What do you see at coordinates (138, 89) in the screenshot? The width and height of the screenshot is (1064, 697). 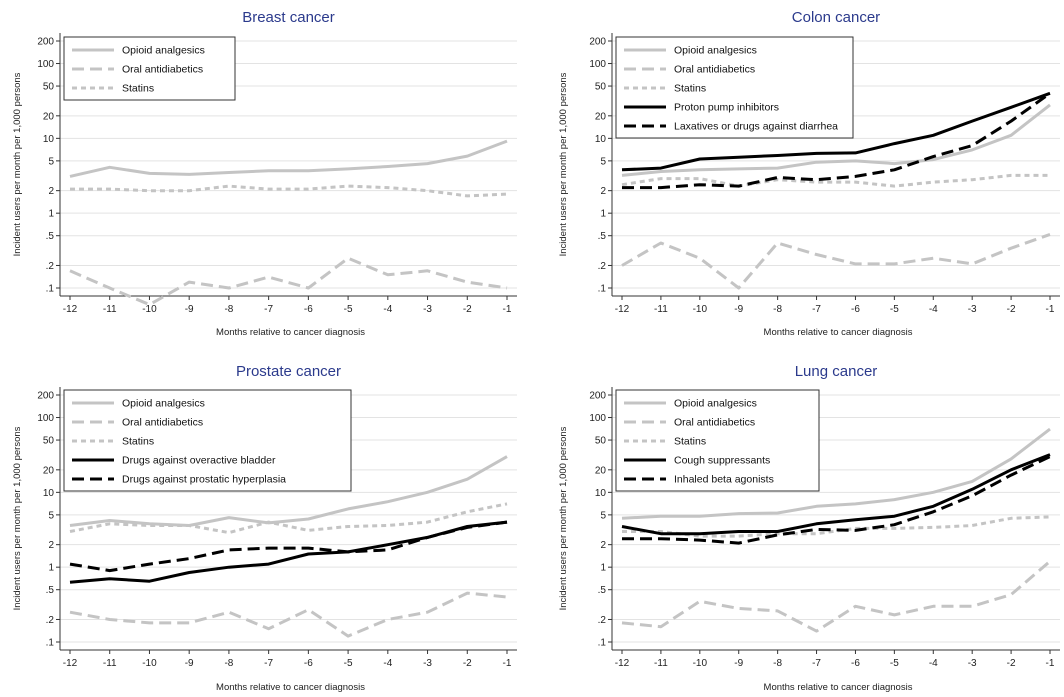 I see `legend-label: Statins` at bounding box center [138, 89].